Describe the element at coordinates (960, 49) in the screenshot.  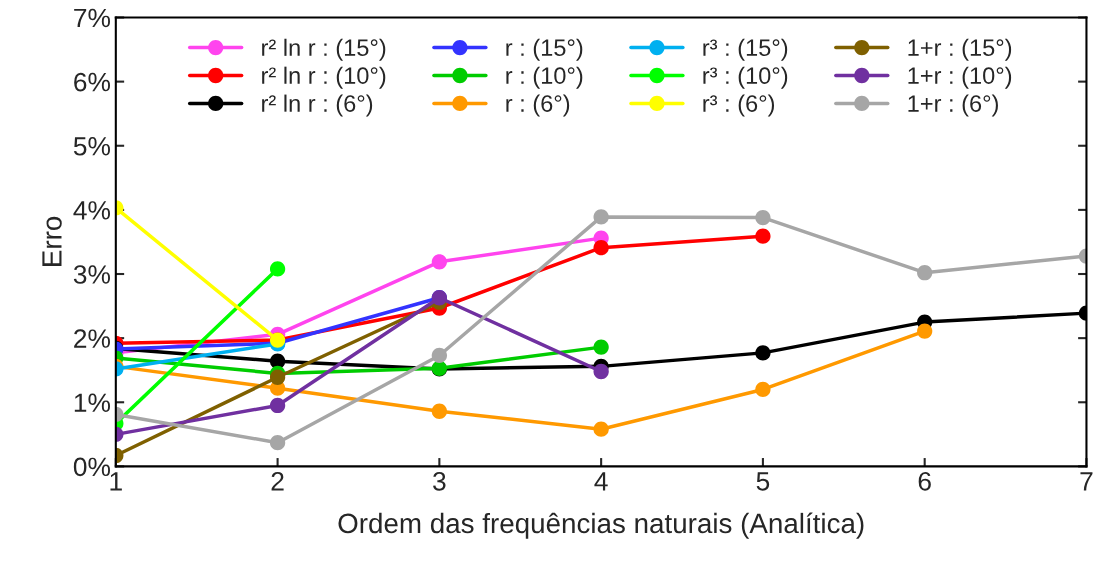
I see `legend-label: 1+r : (15°)` at that location.